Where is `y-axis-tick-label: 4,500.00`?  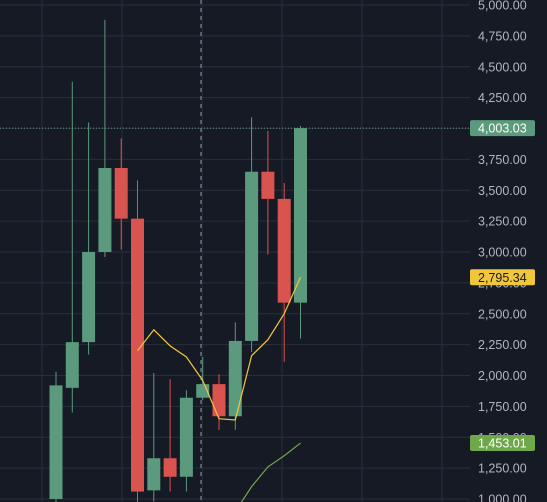 y-axis-tick-label: 4,500.00 is located at coordinates (502, 67).